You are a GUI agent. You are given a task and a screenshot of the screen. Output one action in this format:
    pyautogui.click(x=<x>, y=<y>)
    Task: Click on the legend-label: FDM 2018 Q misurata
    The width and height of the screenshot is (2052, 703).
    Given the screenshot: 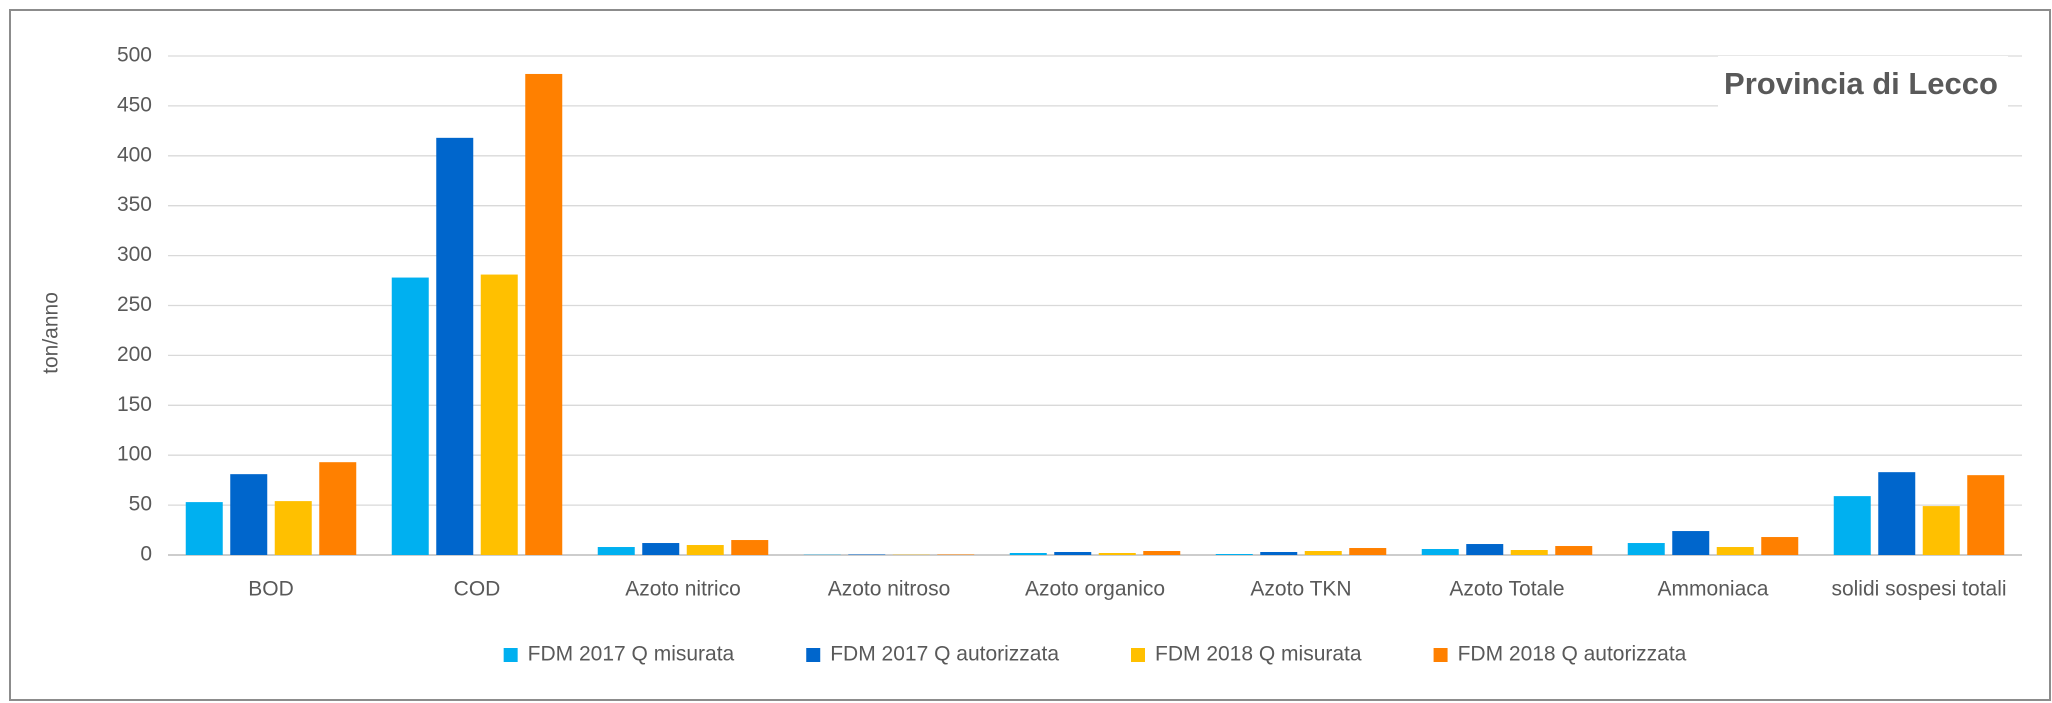 What is the action you would take?
    pyautogui.click(x=1258, y=654)
    